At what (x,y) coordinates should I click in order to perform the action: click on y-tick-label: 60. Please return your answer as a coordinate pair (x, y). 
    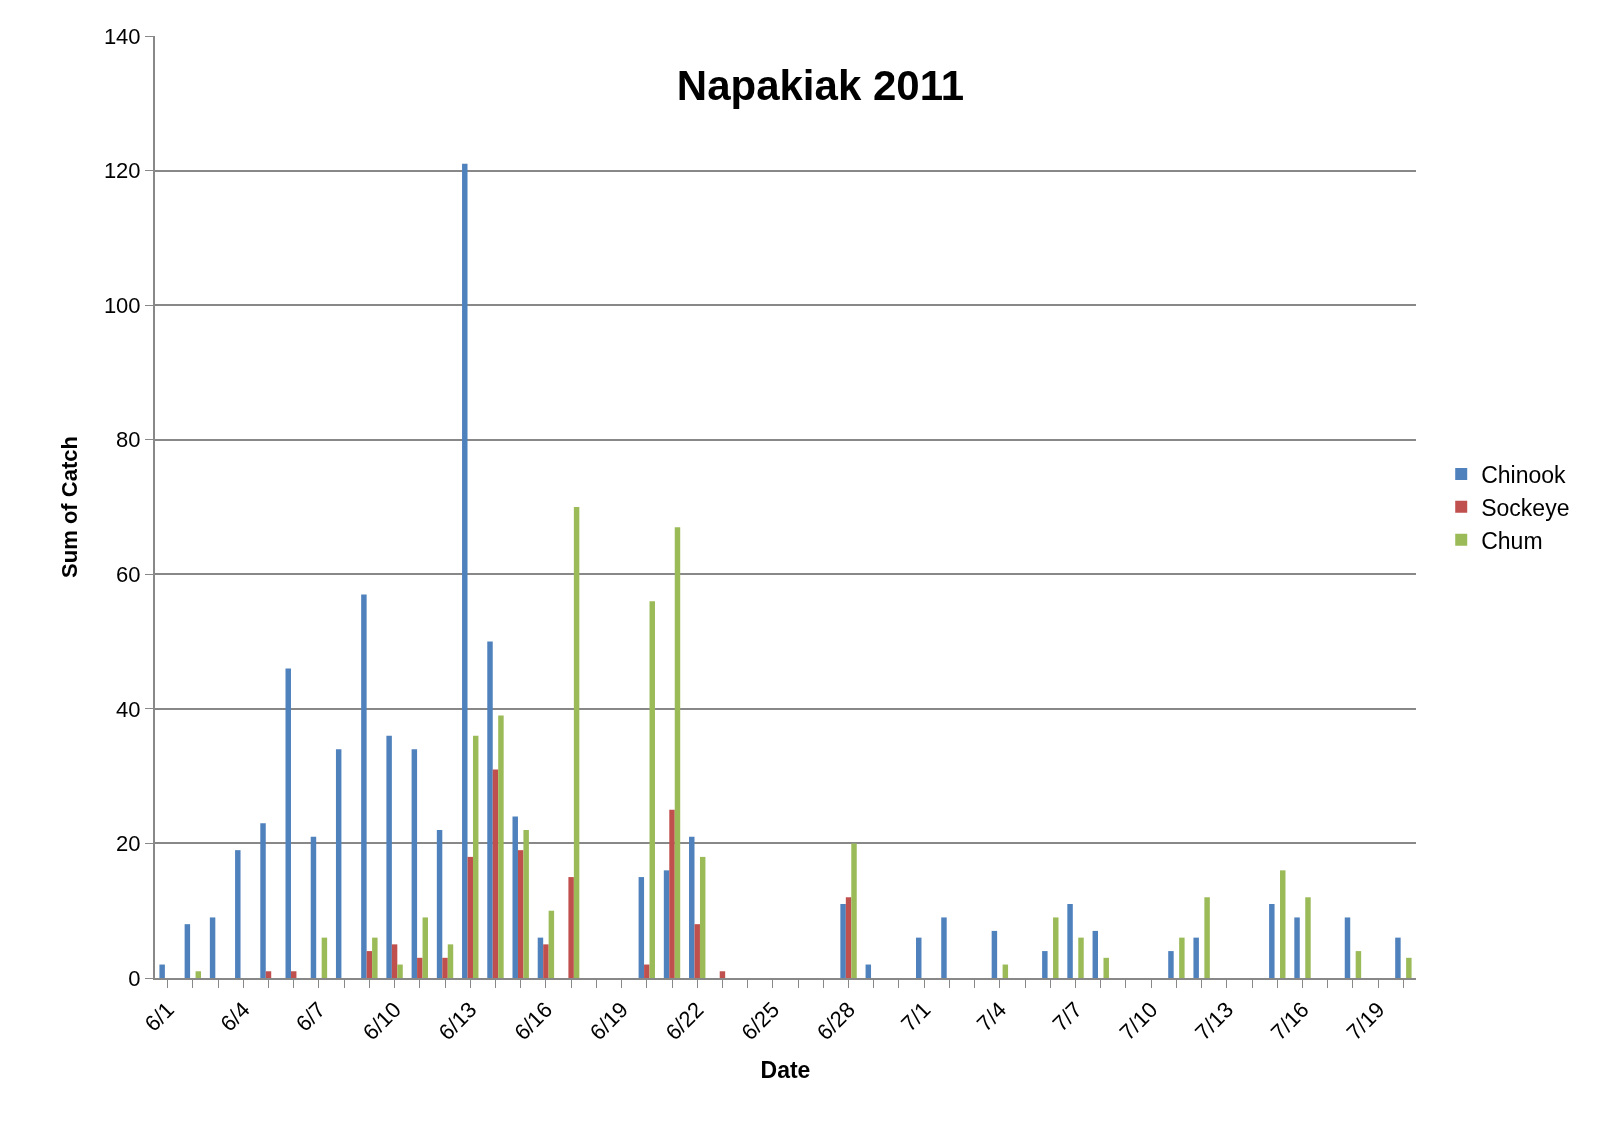
    Looking at the image, I should click on (128, 574).